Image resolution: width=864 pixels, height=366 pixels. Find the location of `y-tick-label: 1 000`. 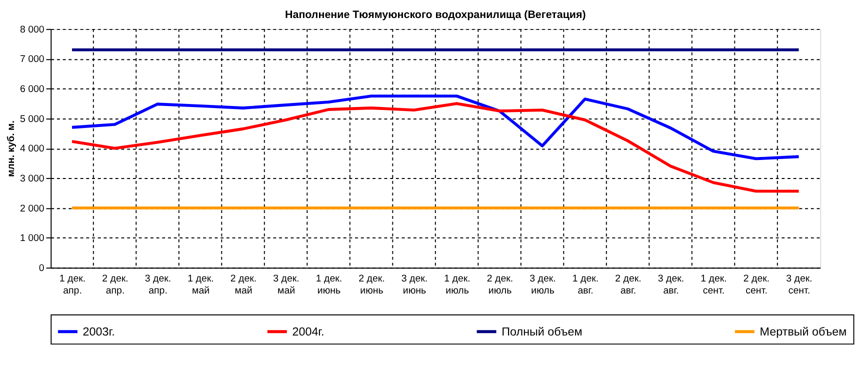

y-tick-label: 1 000 is located at coordinates (32, 238).